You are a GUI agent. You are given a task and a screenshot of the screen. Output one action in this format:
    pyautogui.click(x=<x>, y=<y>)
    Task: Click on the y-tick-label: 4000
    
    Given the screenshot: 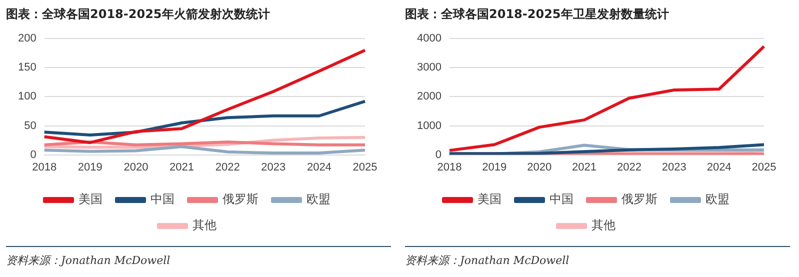 What is the action you would take?
    pyautogui.click(x=429, y=38)
    